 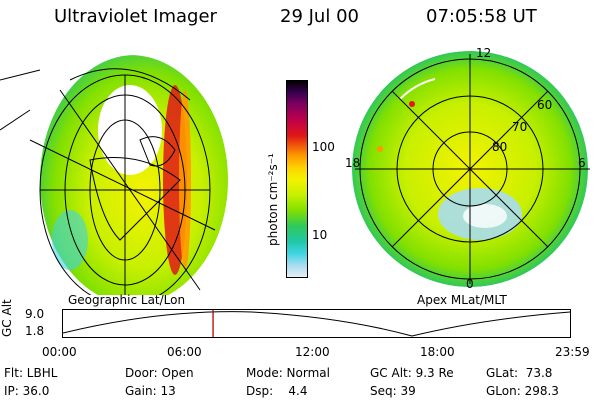 I want to click on mlt-label-6: 6, so click(x=582, y=163).